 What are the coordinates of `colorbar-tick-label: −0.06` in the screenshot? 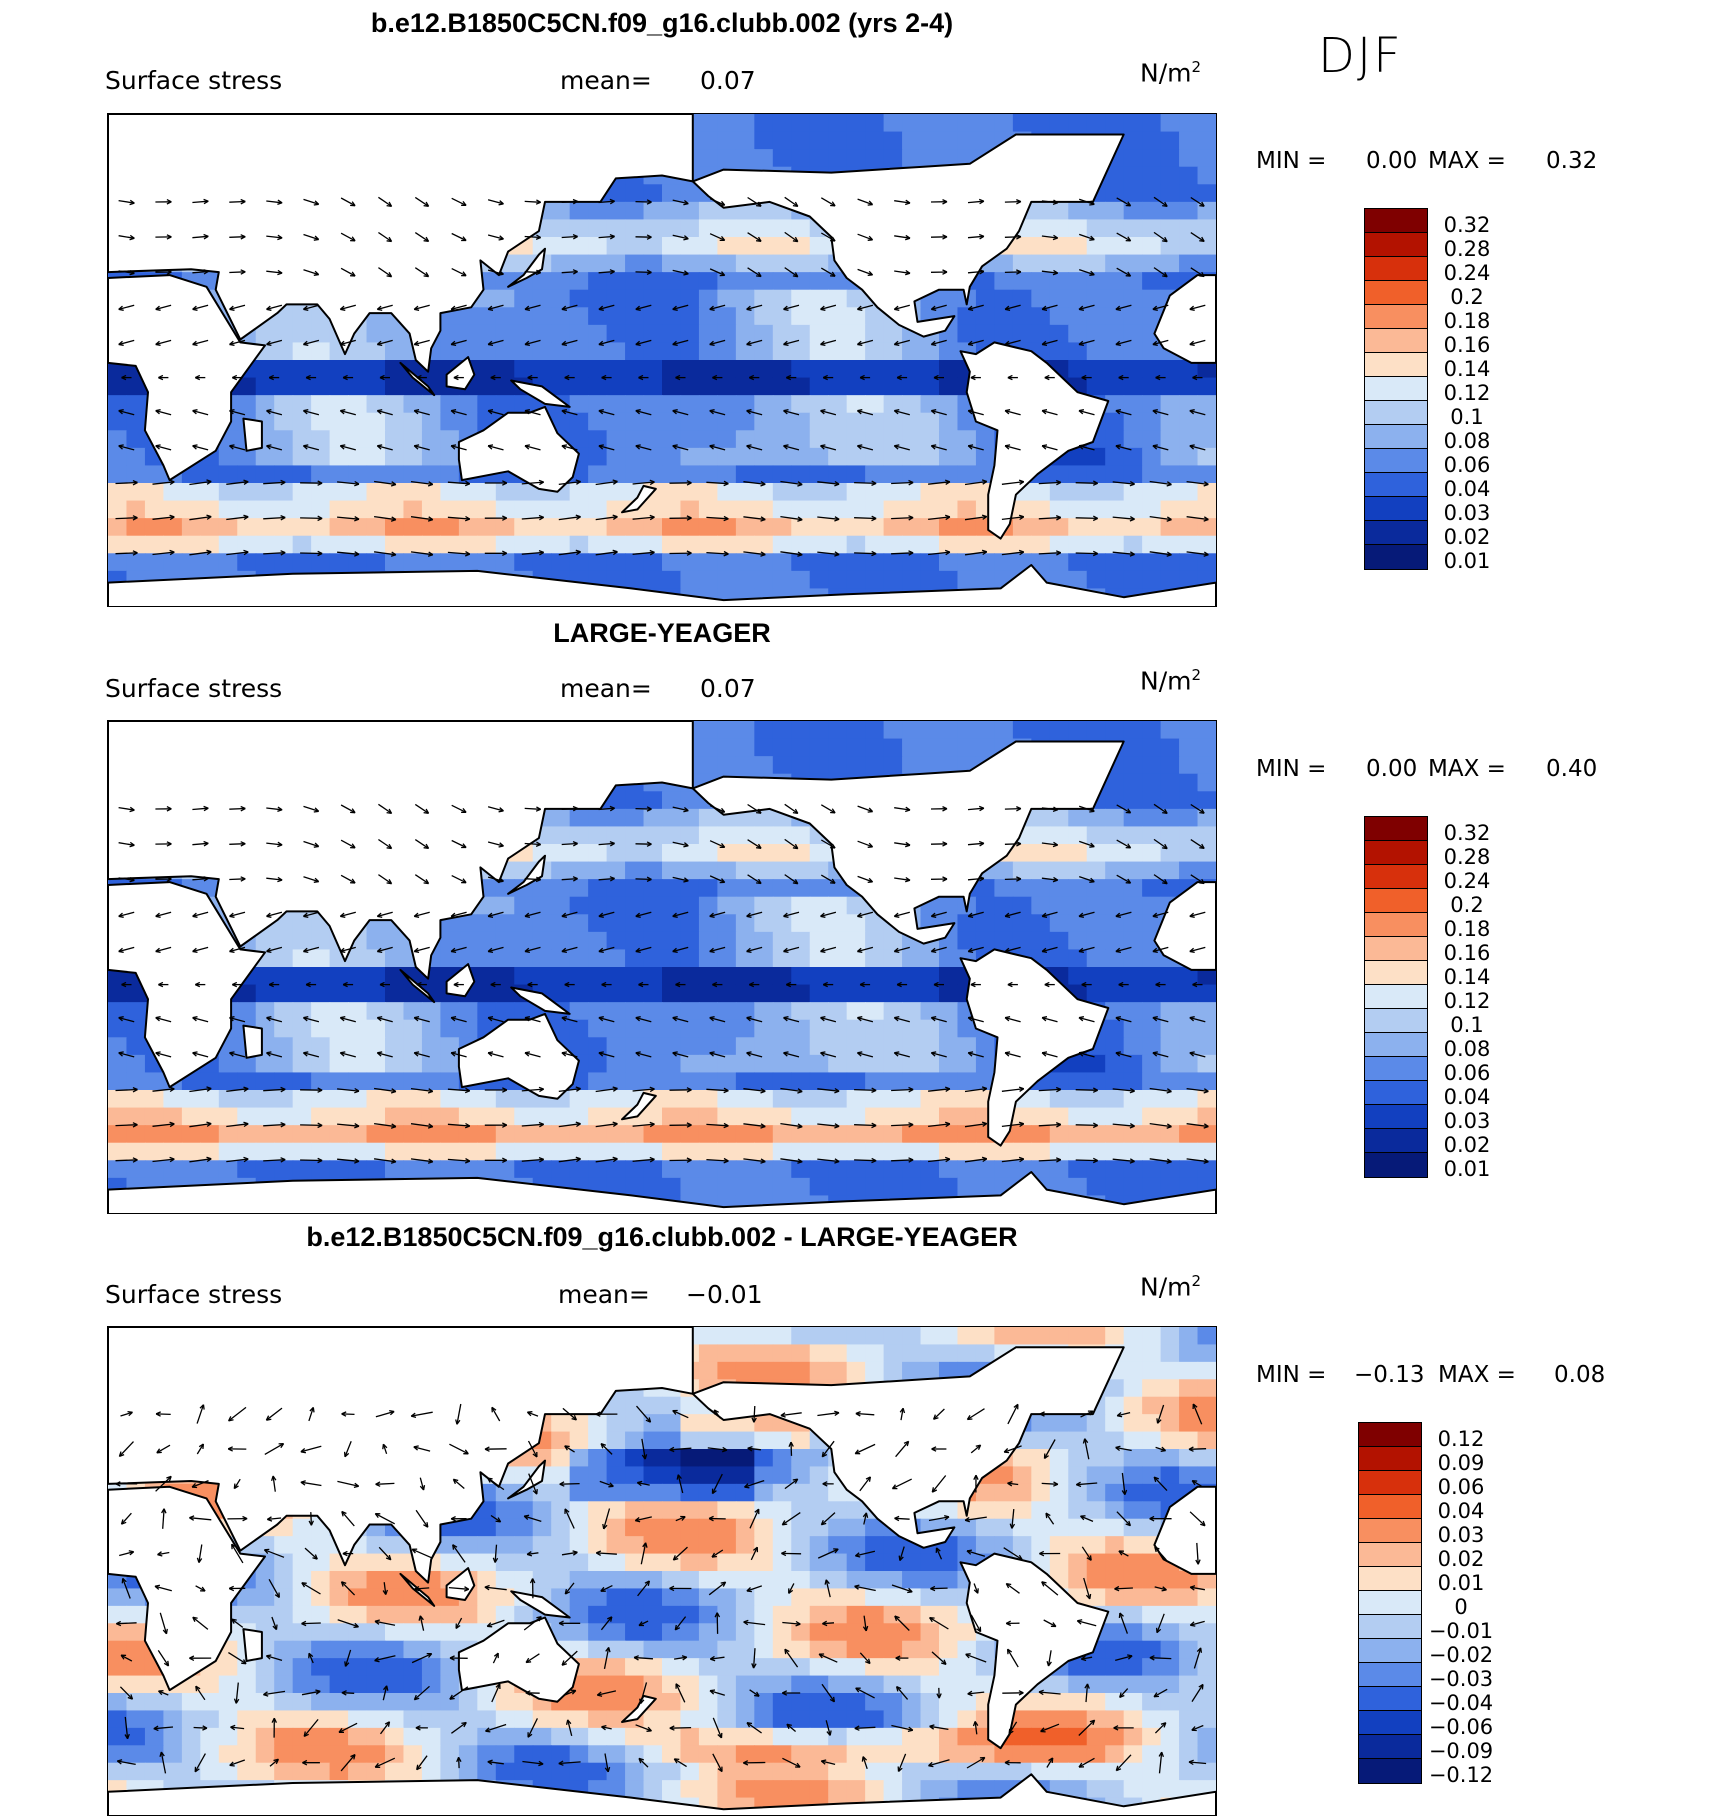 It's located at (1461, 1727).